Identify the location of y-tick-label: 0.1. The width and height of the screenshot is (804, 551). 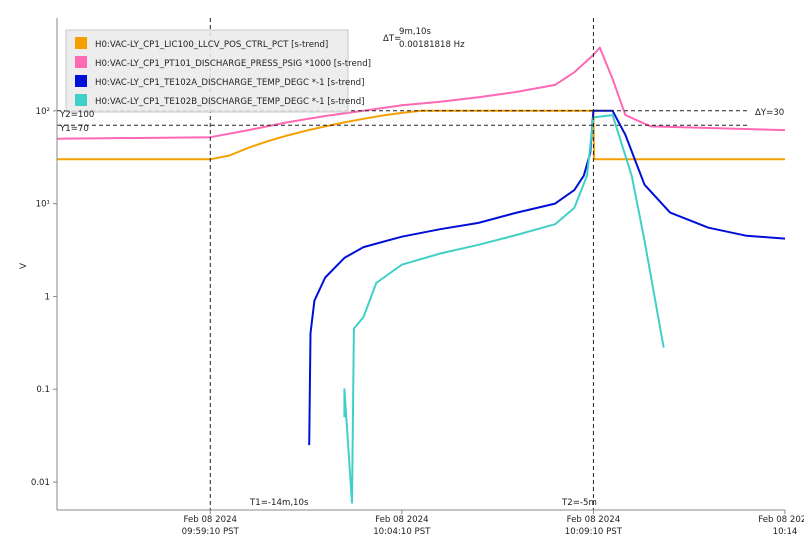
(43, 390).